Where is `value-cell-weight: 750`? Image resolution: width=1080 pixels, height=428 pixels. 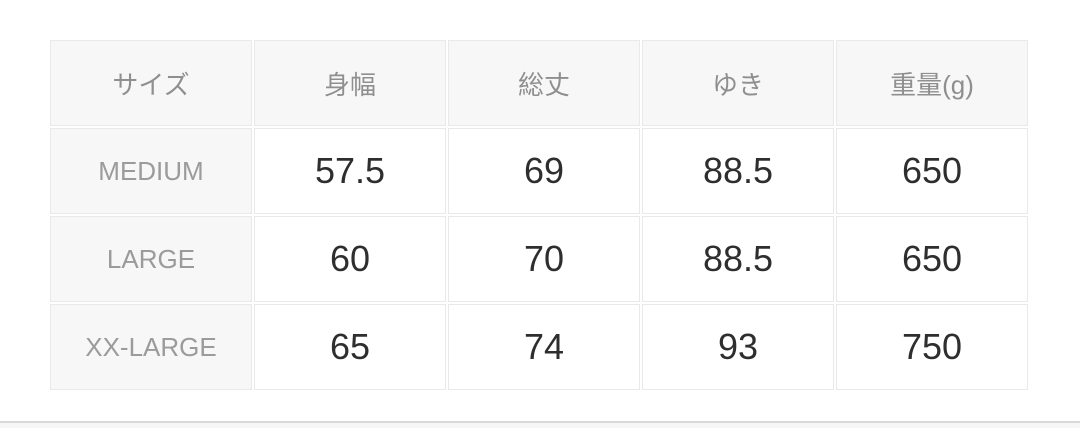 value-cell-weight: 750 is located at coordinates (932, 347).